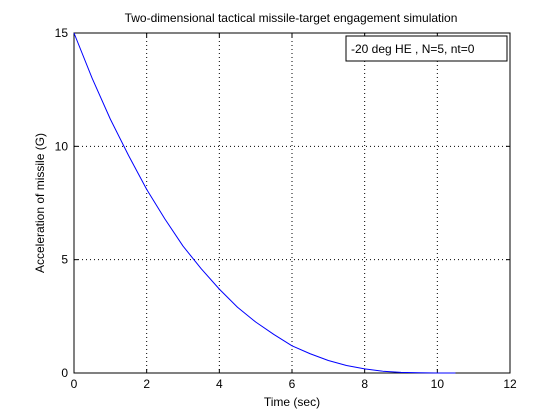  Describe the element at coordinates (292, 402) in the screenshot. I see `x-axis-label: Time (sec)` at that location.